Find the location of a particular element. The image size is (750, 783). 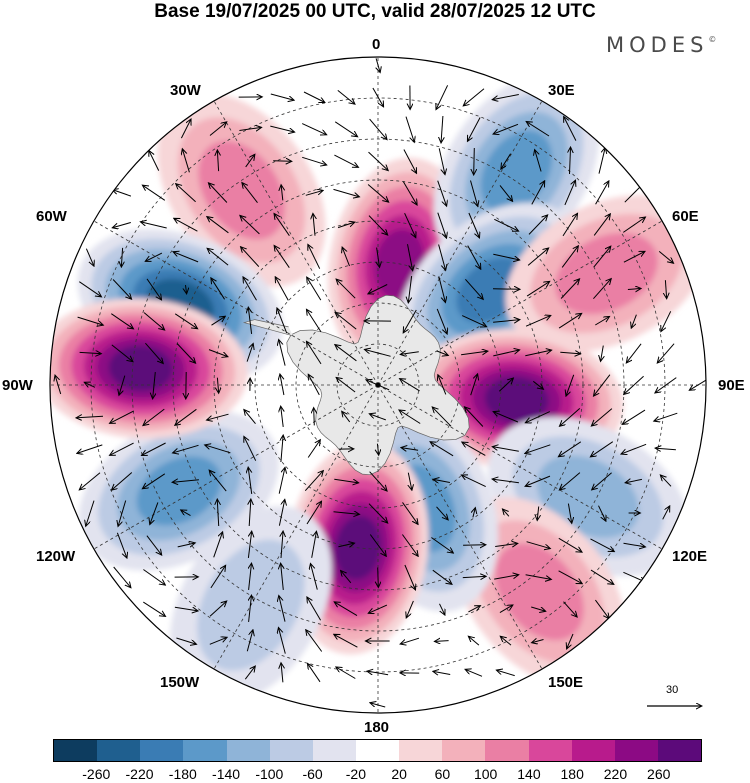

lon-label-90e: 90E is located at coordinates (731, 385).